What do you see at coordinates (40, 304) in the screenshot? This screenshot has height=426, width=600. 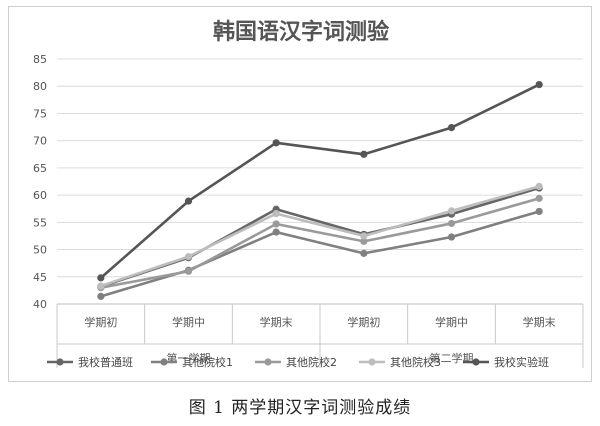 I see `y-tick-label: 40` at bounding box center [40, 304].